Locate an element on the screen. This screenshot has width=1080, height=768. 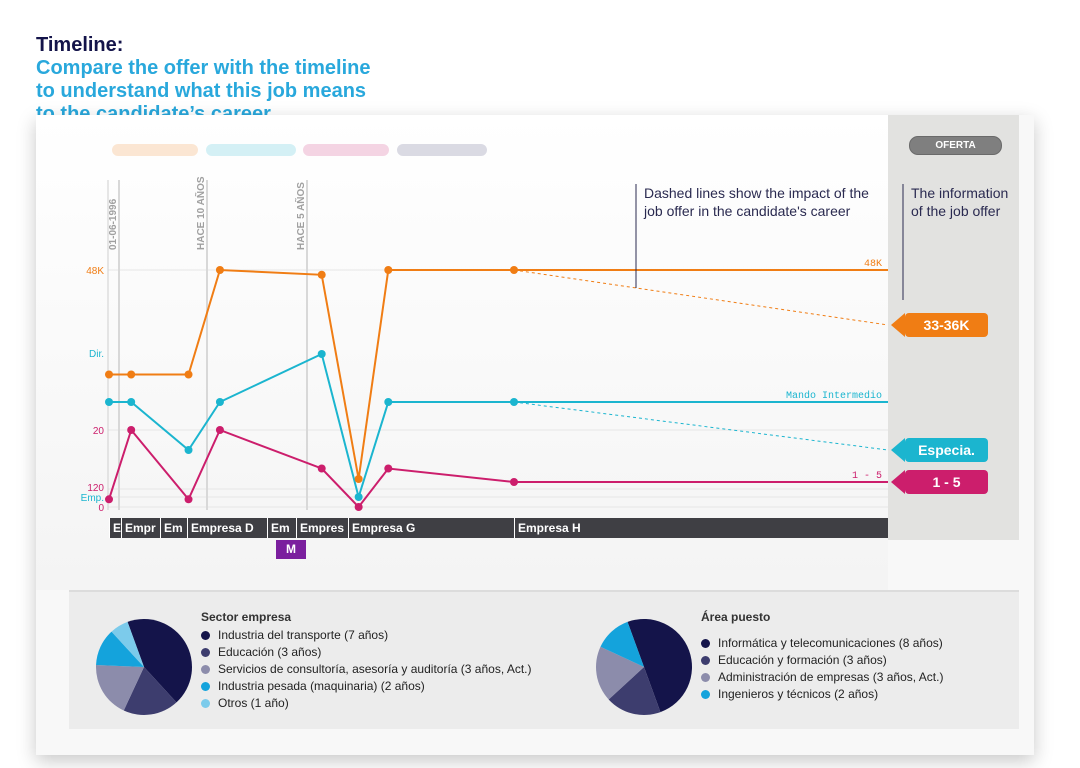
offer-info-note: The information of the job offer is located at coordinates (960, 202).